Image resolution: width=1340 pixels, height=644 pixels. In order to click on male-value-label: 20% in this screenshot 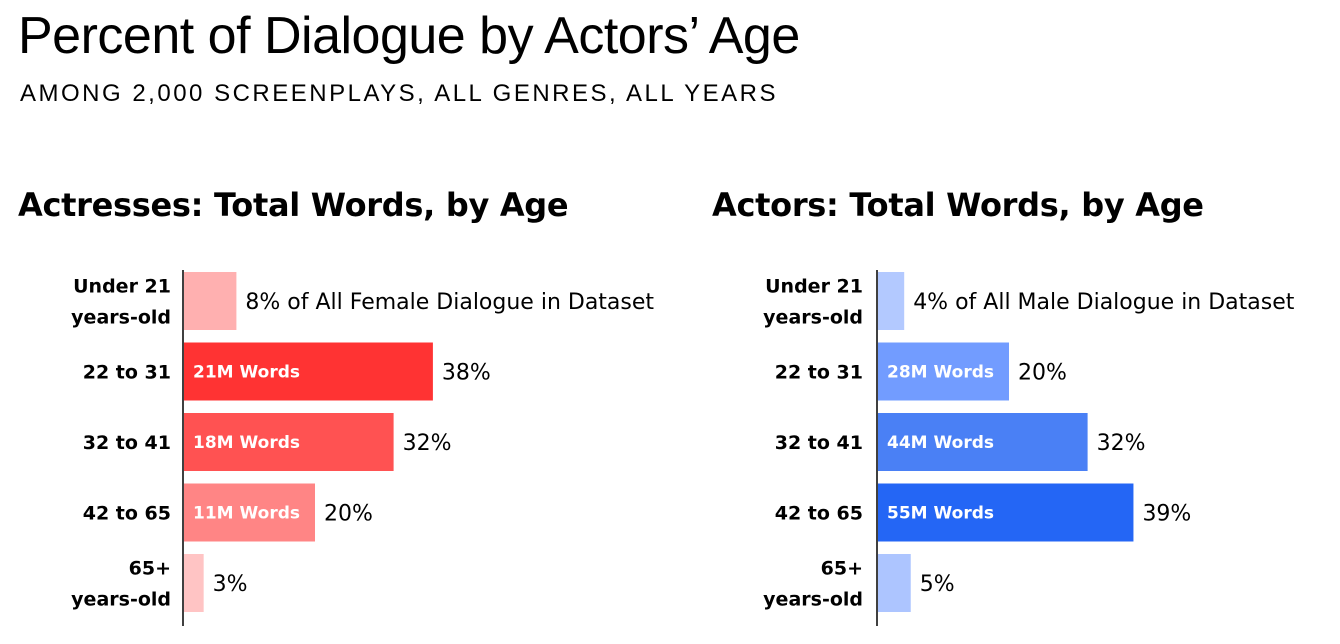, I will do `click(1042, 373)`.